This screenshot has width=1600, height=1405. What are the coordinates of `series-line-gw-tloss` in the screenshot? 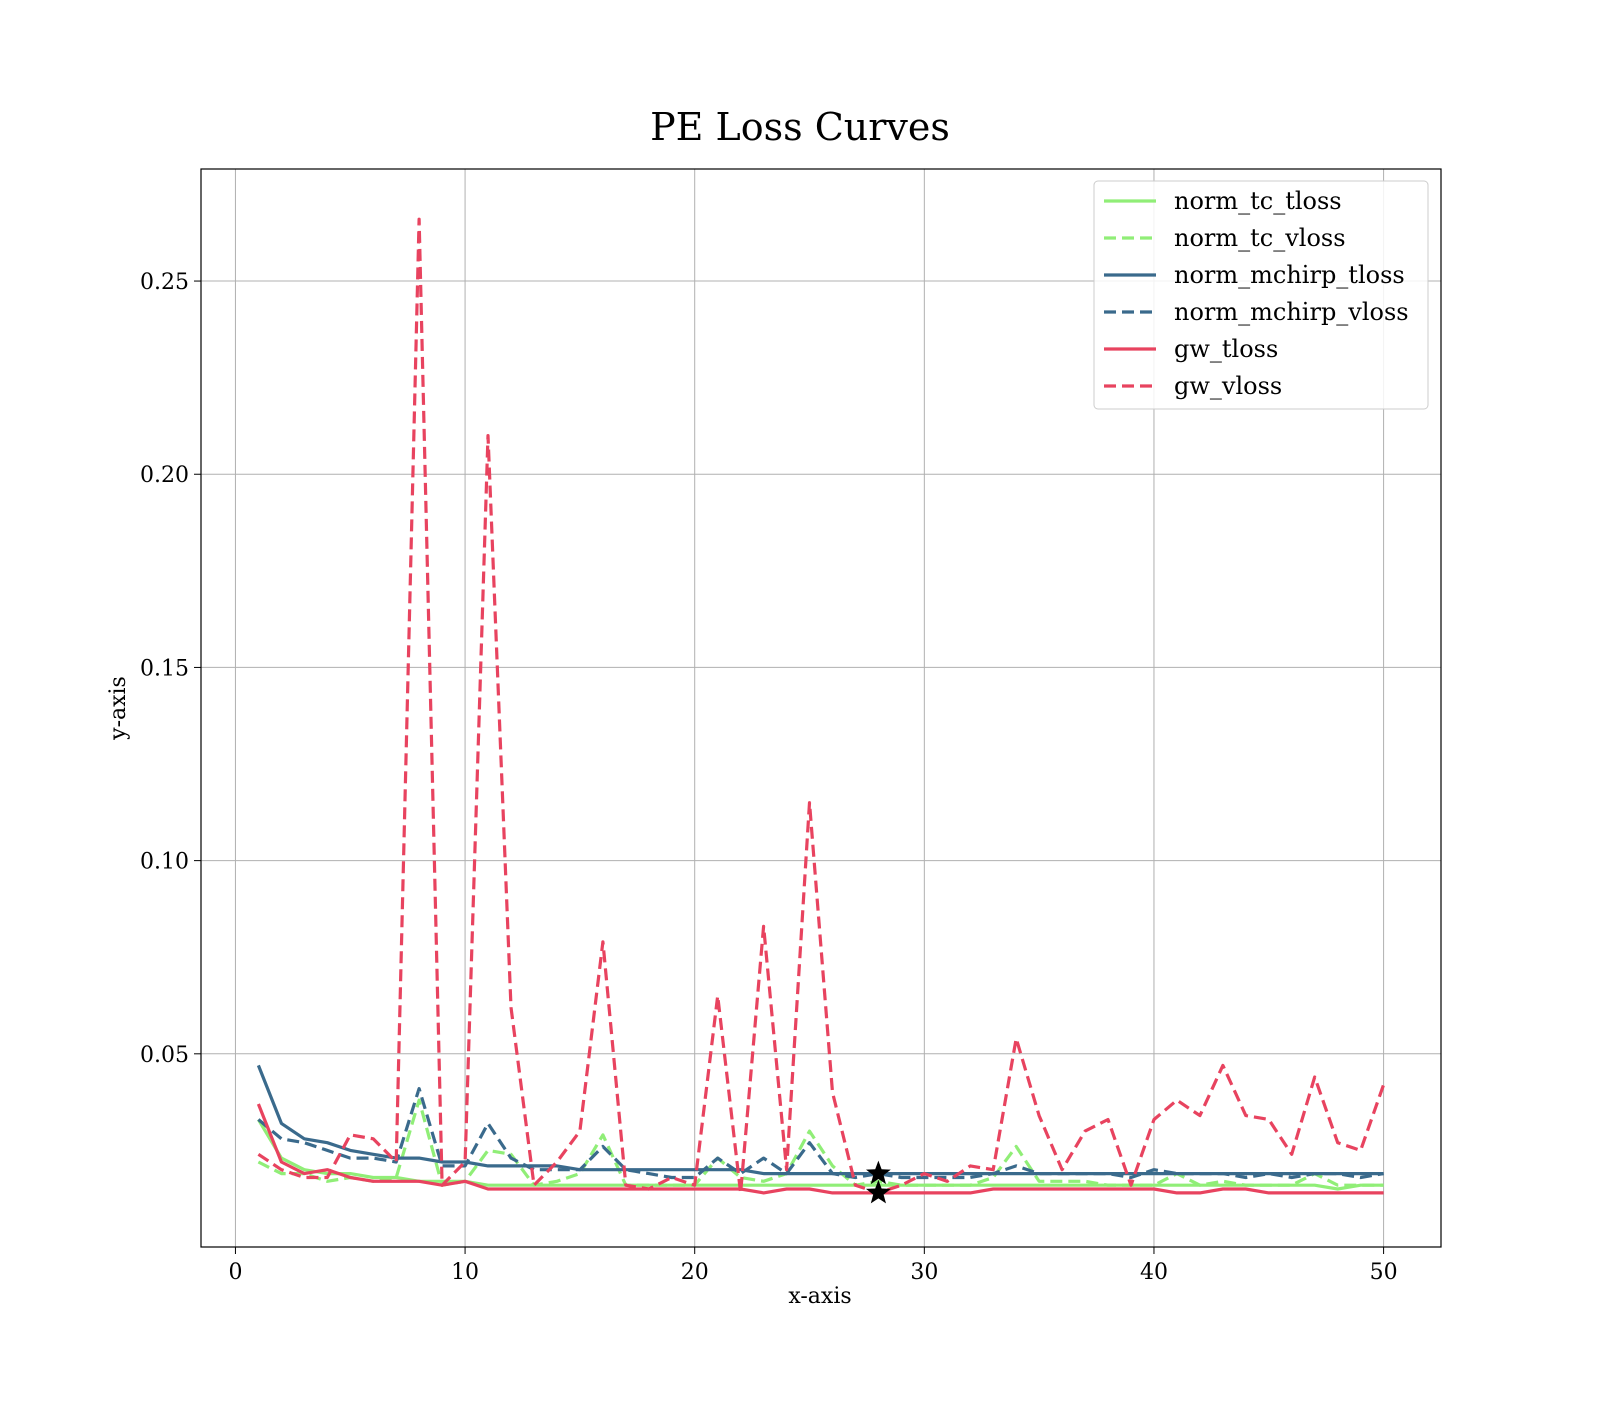 It's located at (820, 1149).